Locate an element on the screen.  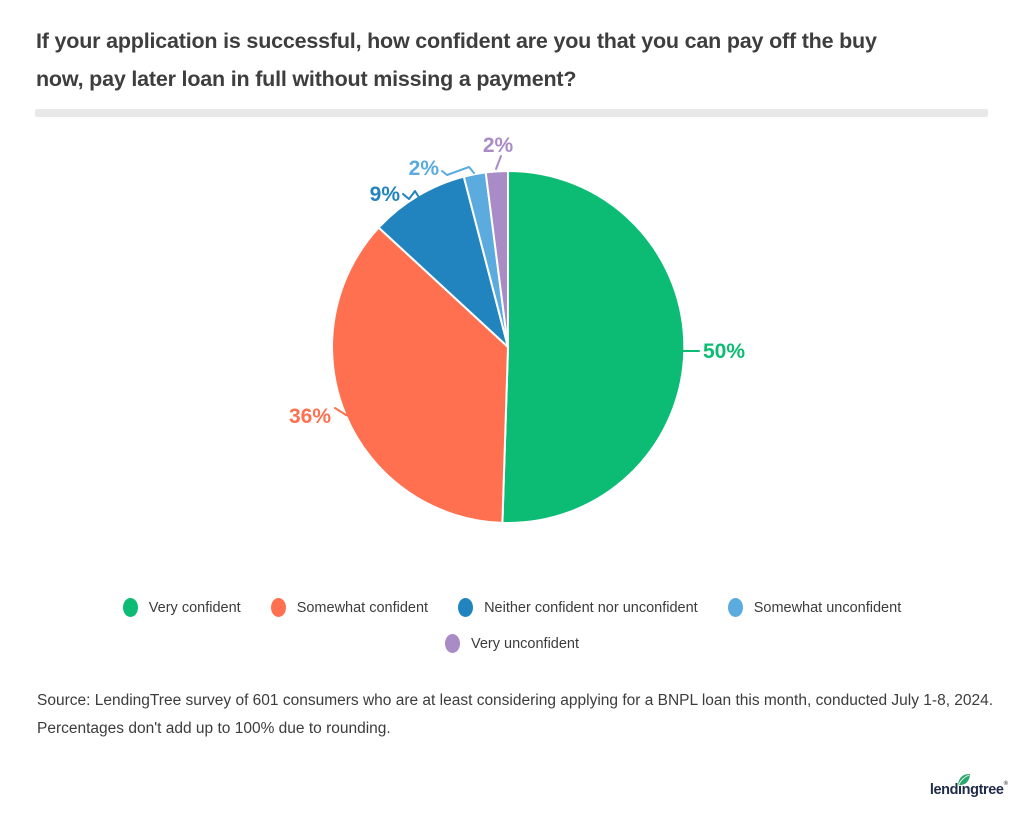
legend-label: Somewhat unconfident is located at coordinates (827, 607).